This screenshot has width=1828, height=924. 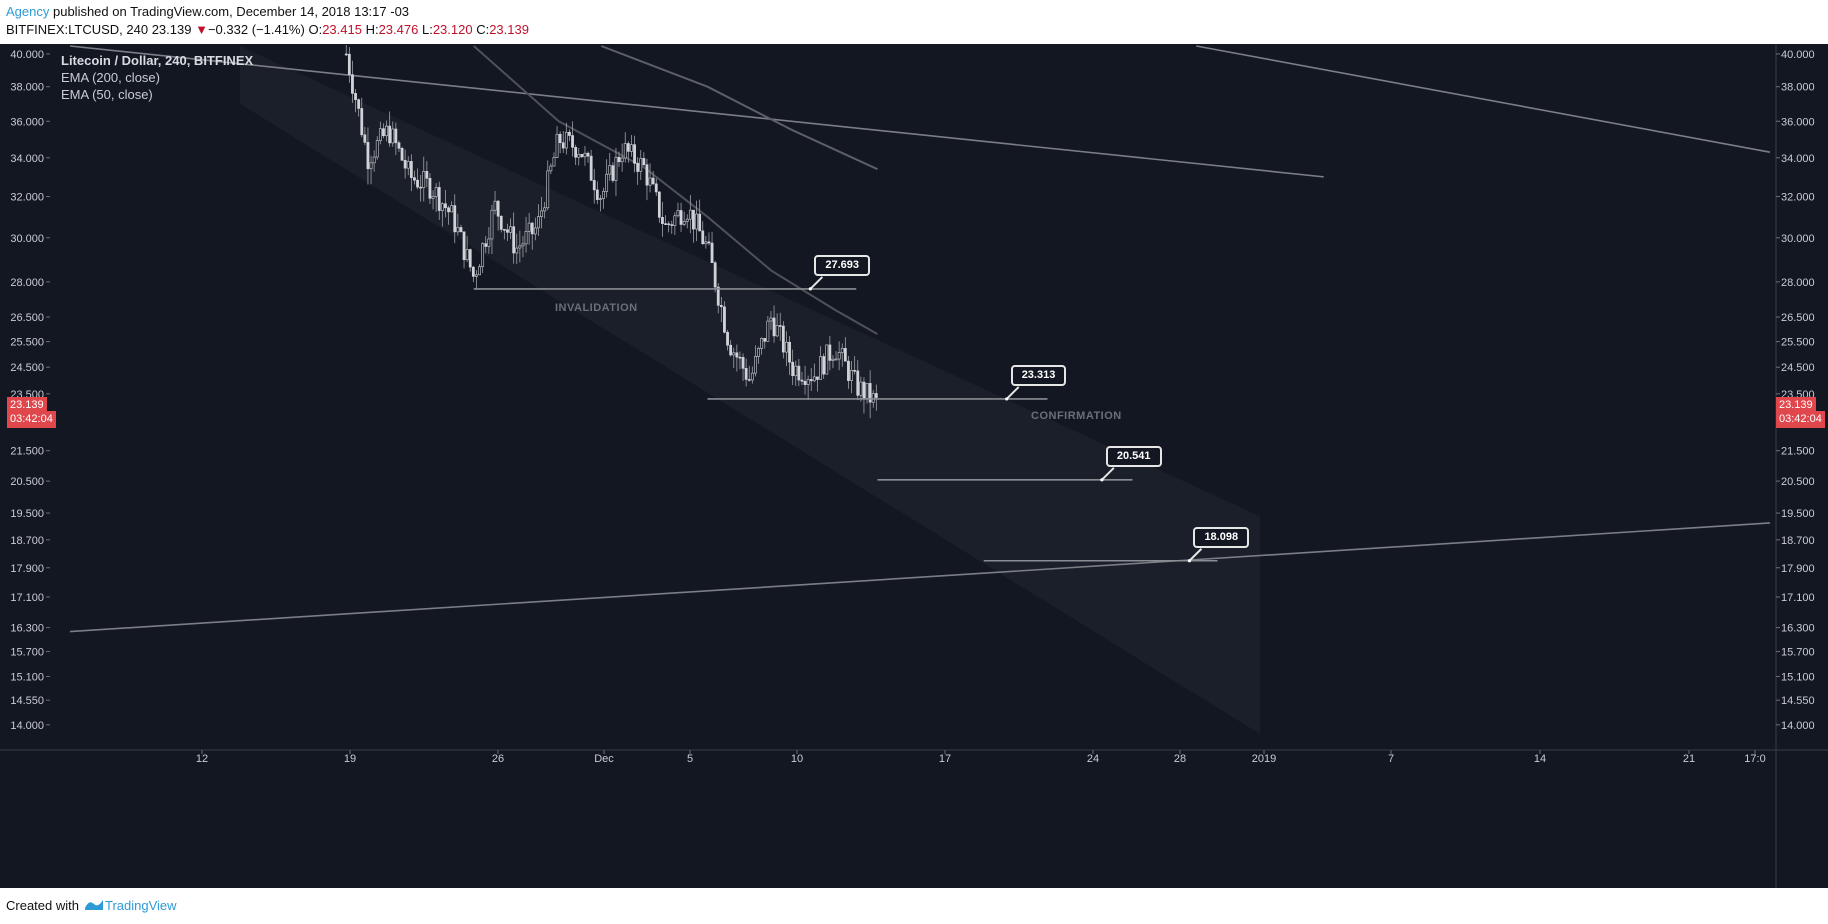 What do you see at coordinates (842, 265) in the screenshot?
I see `price-callout: 27.693` at bounding box center [842, 265].